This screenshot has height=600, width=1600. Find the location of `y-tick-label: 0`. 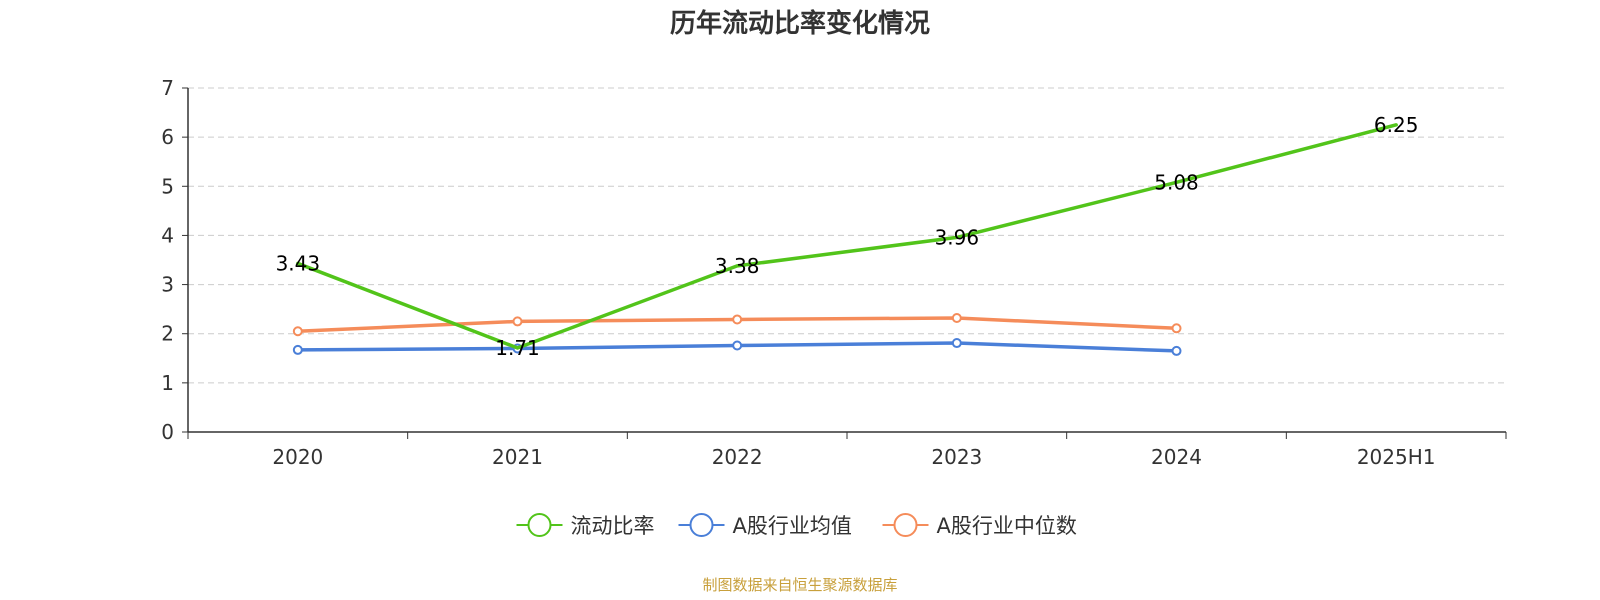

y-tick-label: 0 is located at coordinates (167, 432).